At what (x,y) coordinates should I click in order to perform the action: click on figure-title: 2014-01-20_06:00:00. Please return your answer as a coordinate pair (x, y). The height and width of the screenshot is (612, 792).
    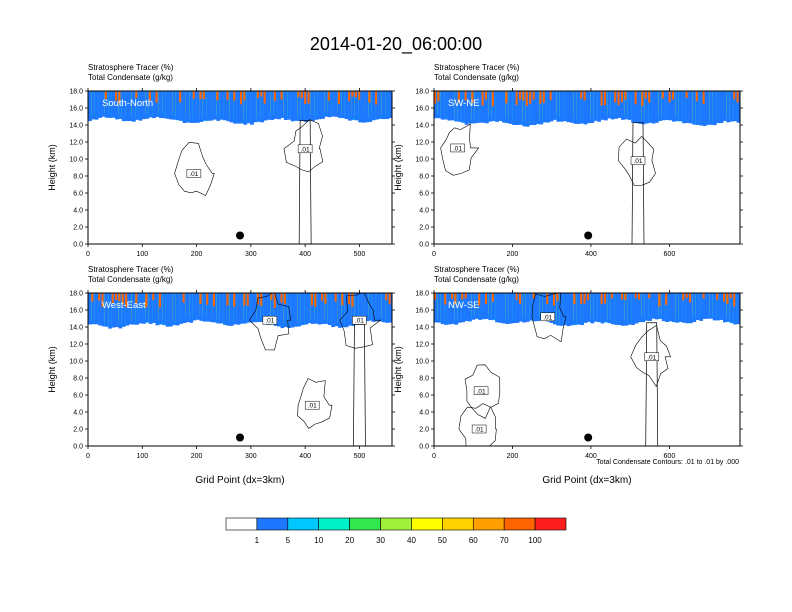
    Looking at the image, I should click on (396, 44).